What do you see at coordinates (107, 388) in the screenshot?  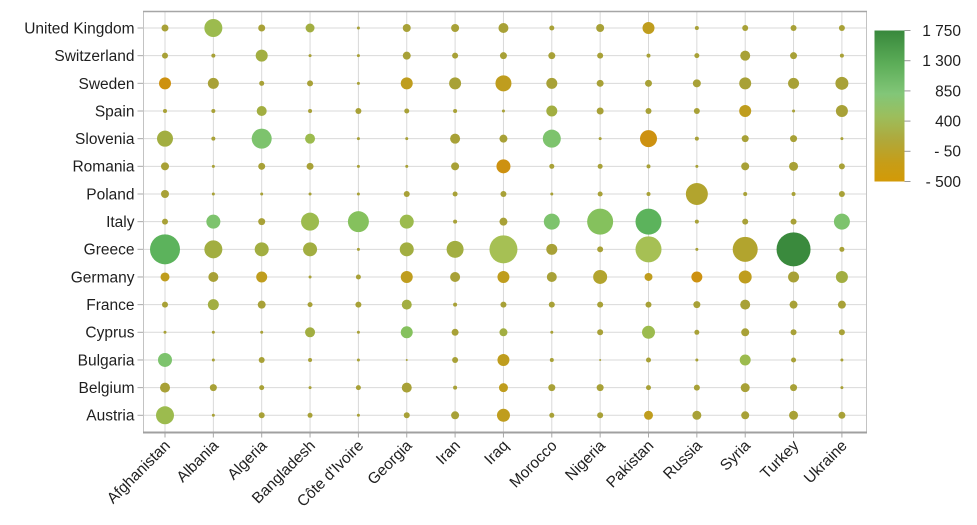 I see `y-tick-label: Belgium` at bounding box center [107, 388].